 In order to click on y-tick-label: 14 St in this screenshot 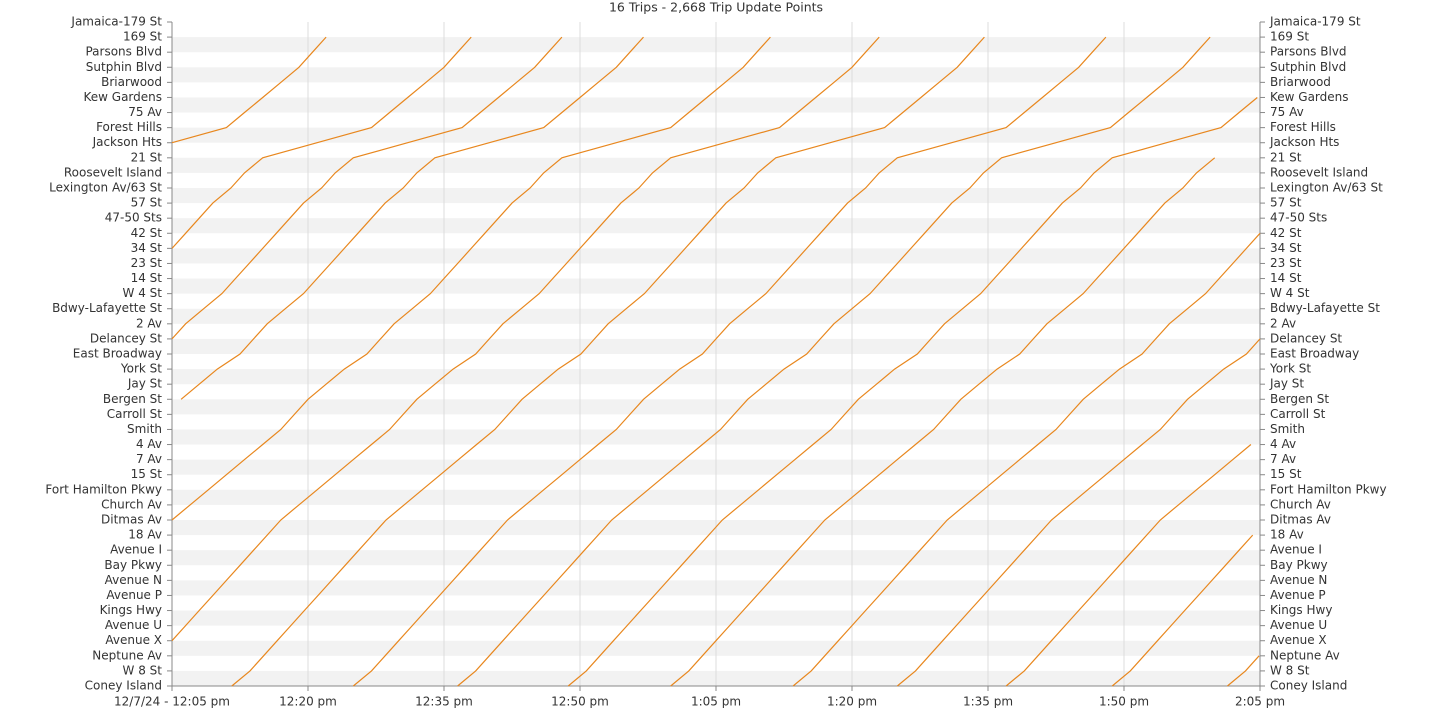, I will do `click(147, 278)`.